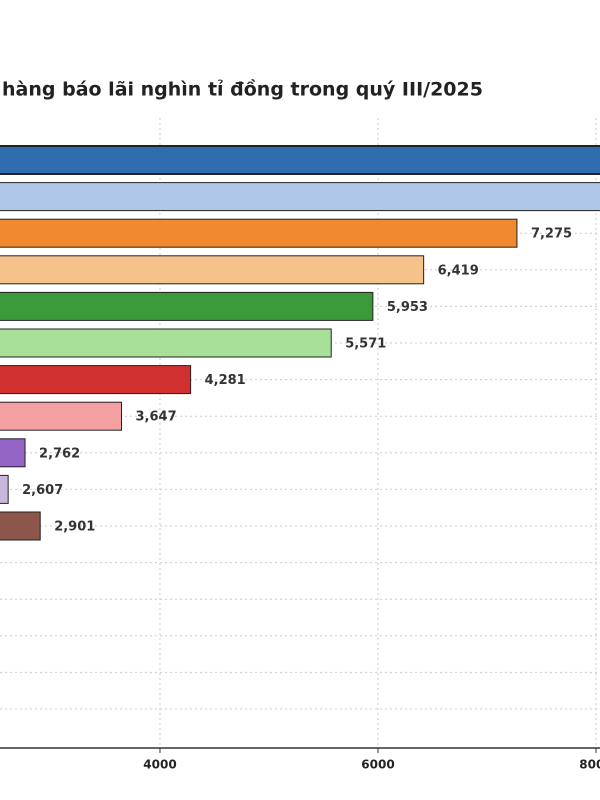  Describe the element at coordinates (59, 453) in the screenshot. I see `data-label: 2,762` at that location.